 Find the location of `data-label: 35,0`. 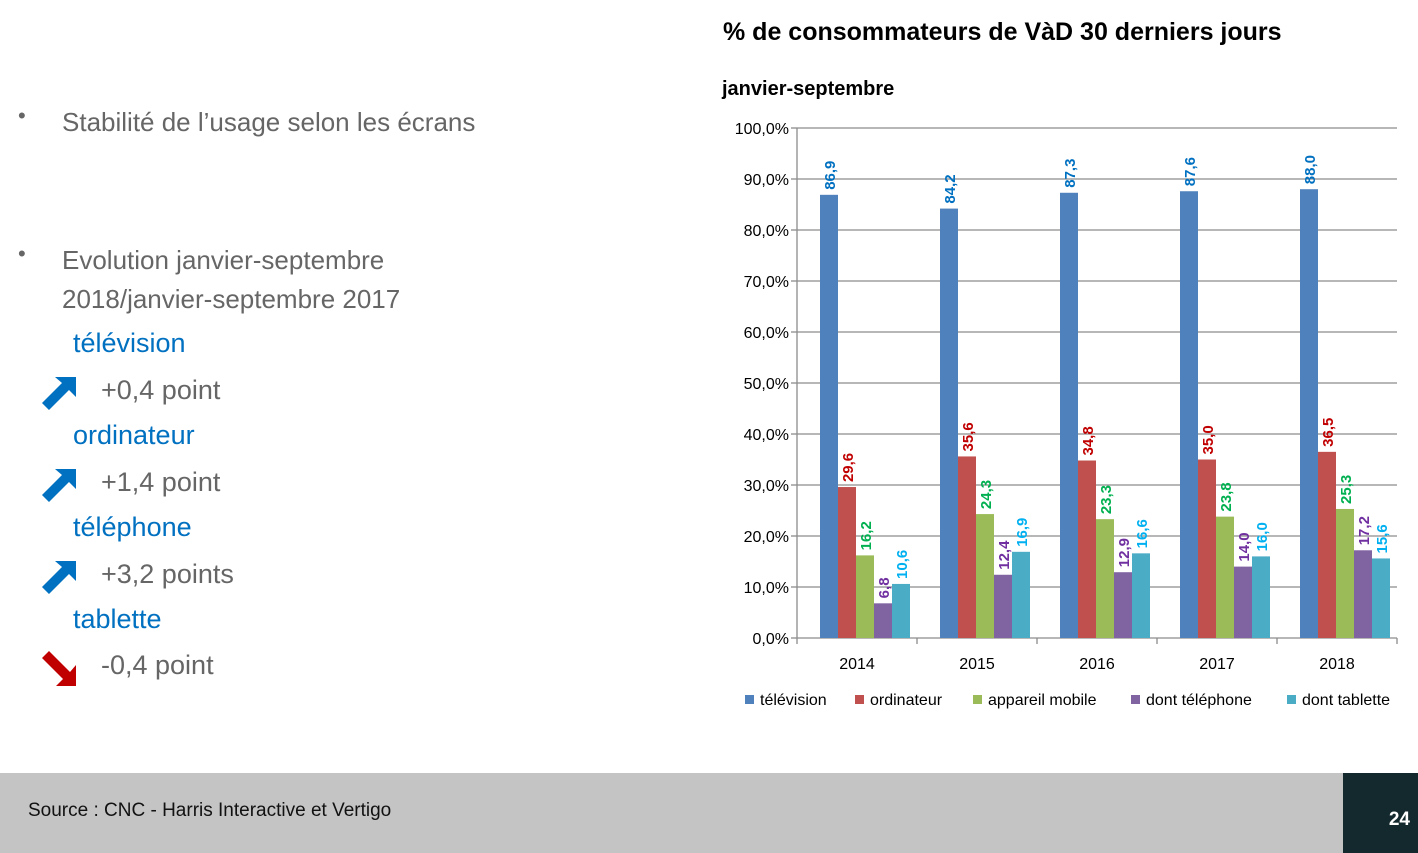

data-label: 35,0 is located at coordinates (1208, 439).